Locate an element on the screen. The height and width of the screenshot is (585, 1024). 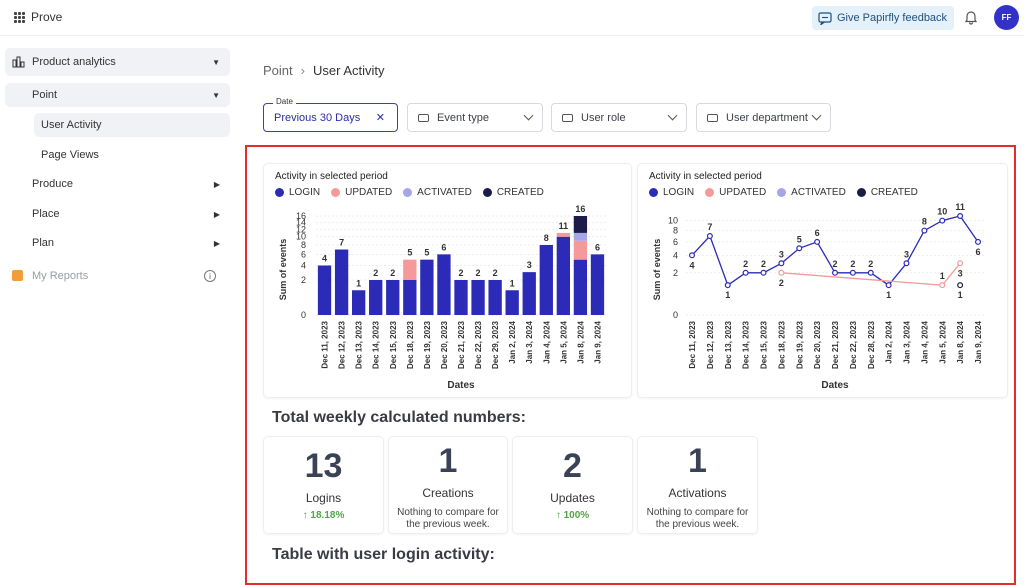
breadcrumb-point: Point is located at coordinates (278, 70).